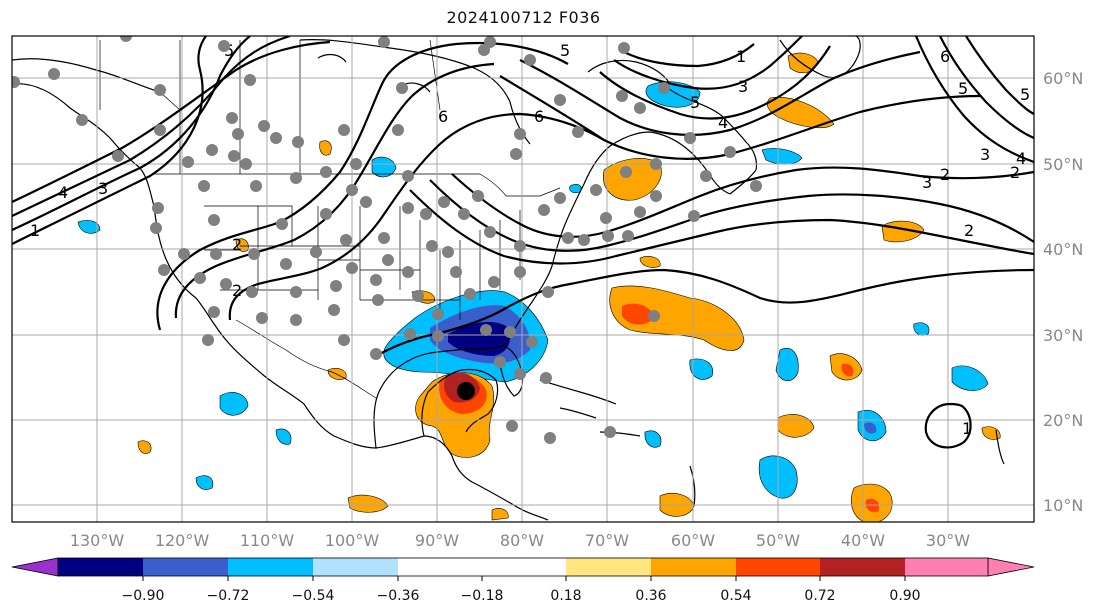  I want to click on colorbar-tick-label: 0.72, so click(819, 596).